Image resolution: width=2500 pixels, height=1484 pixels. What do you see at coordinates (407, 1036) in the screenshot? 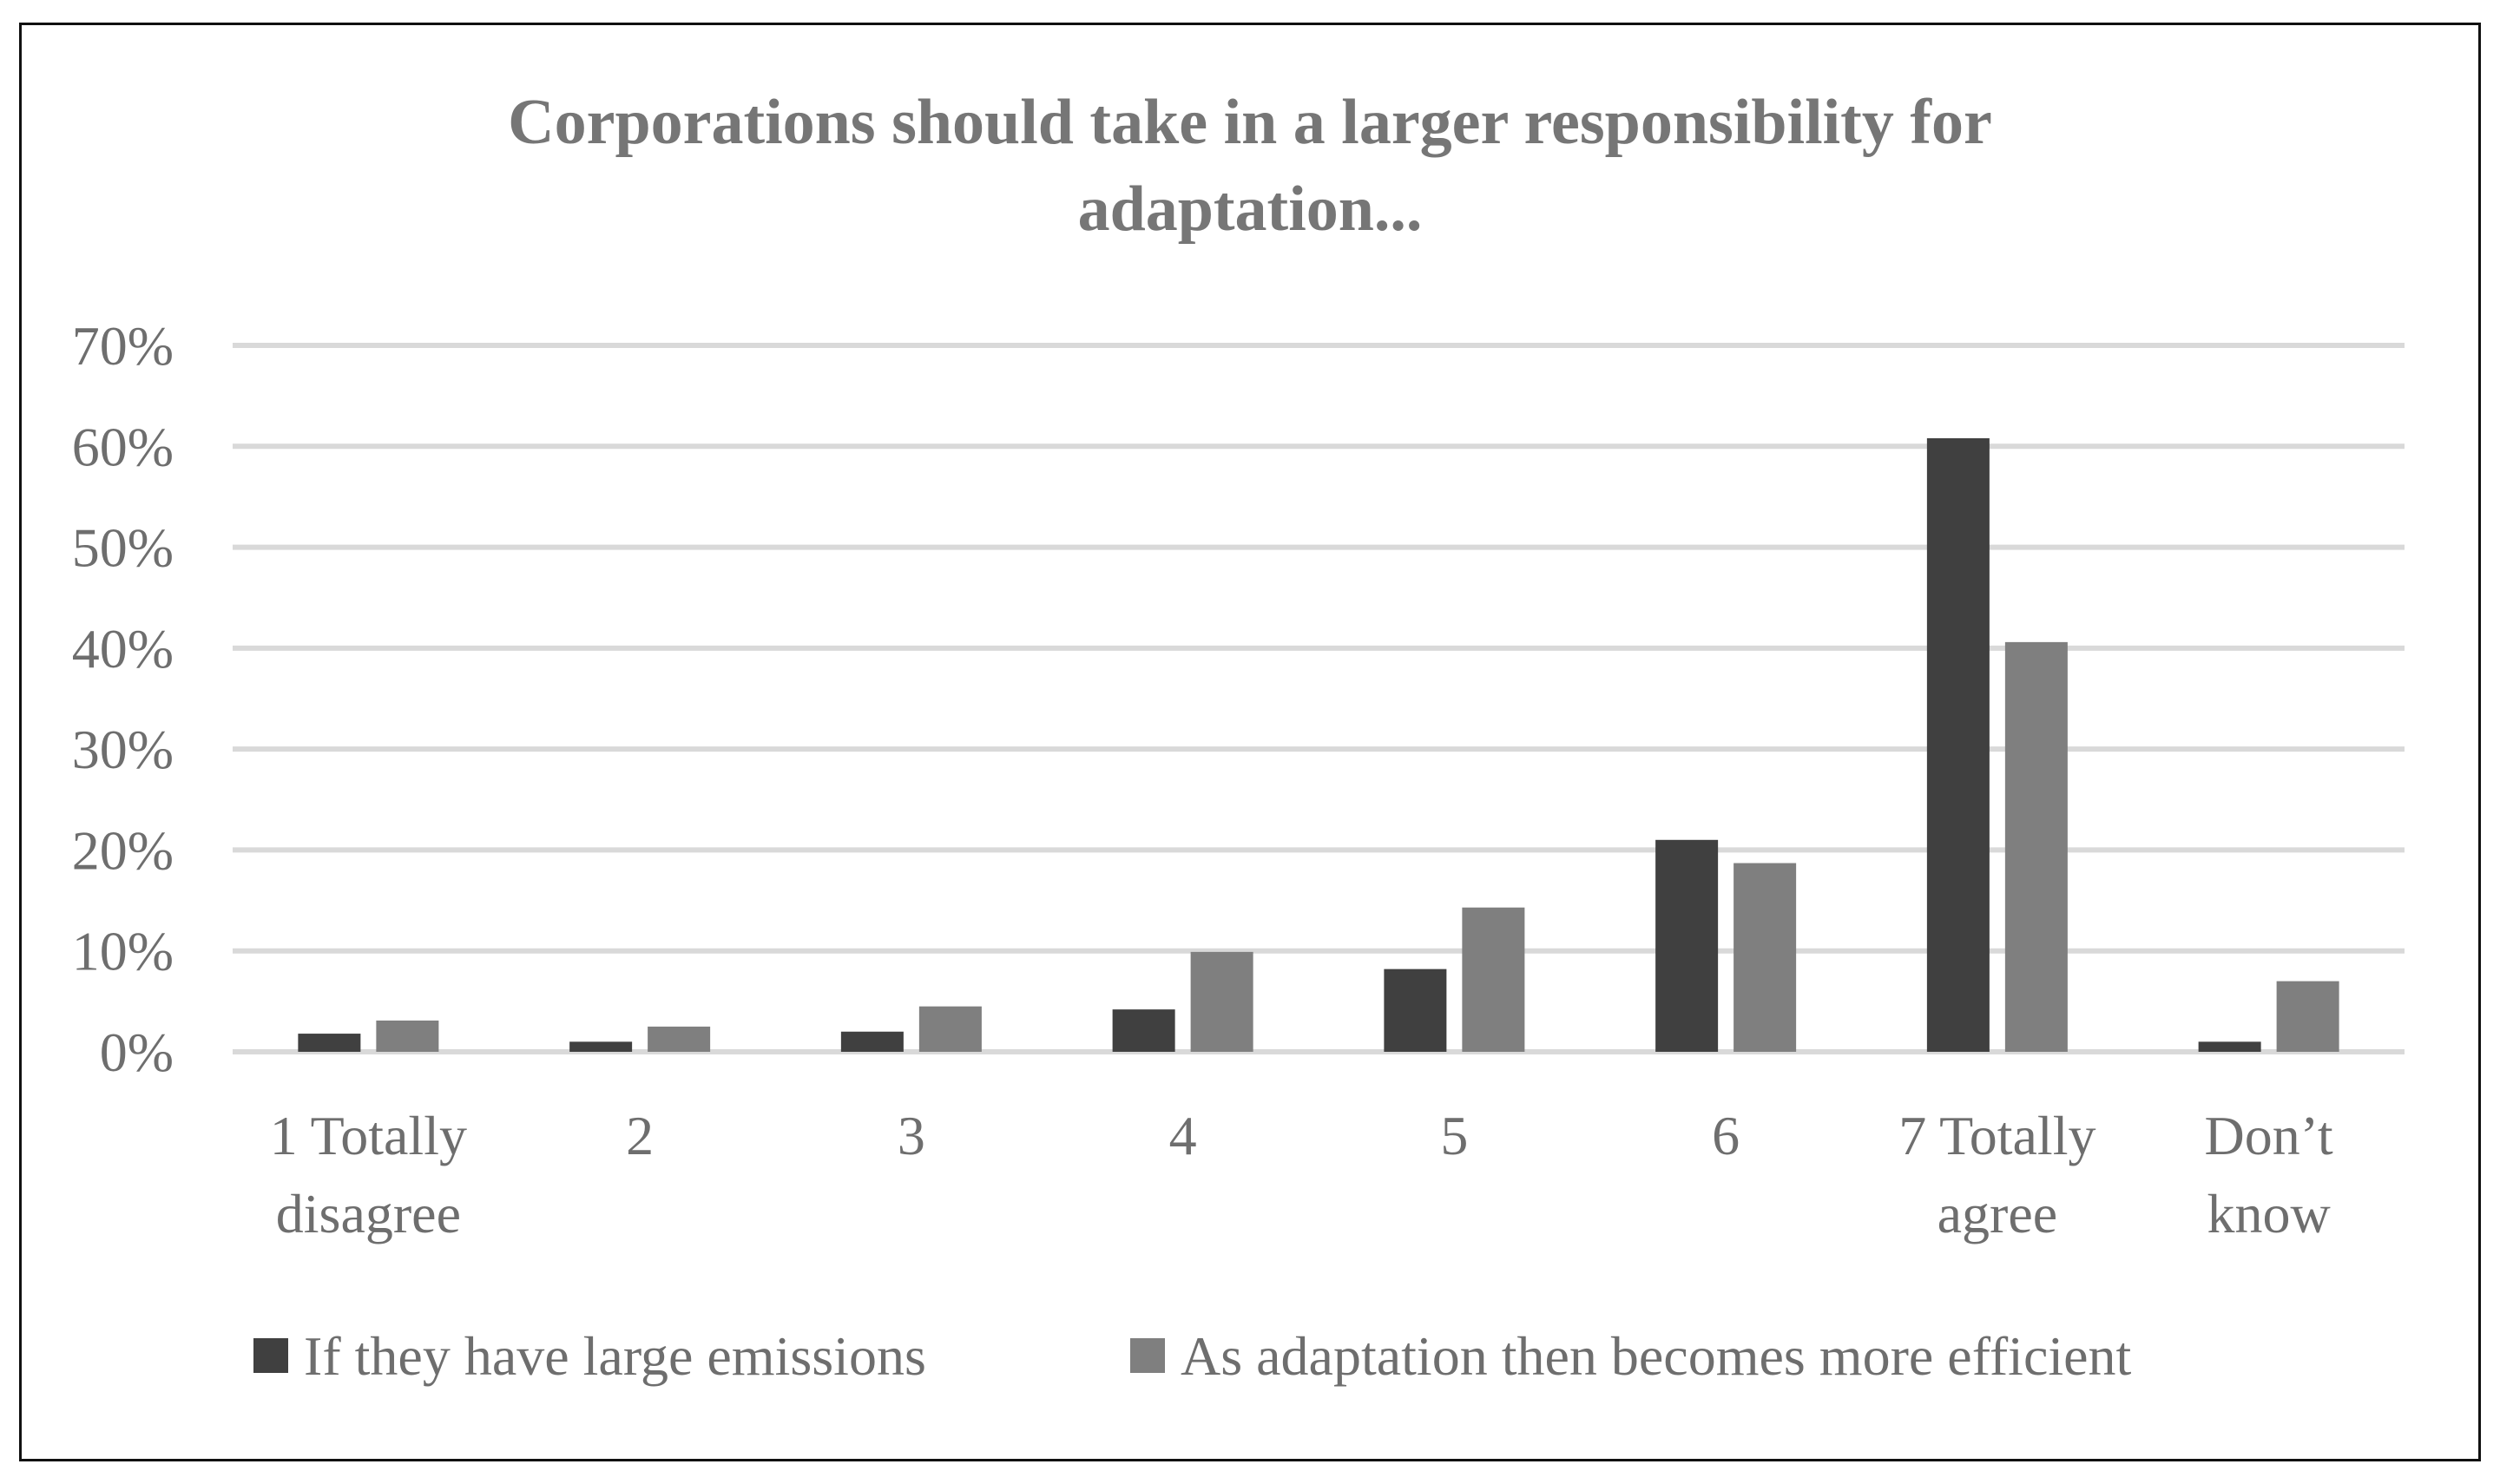
I see `bar-series2-cat1` at bounding box center [407, 1036].